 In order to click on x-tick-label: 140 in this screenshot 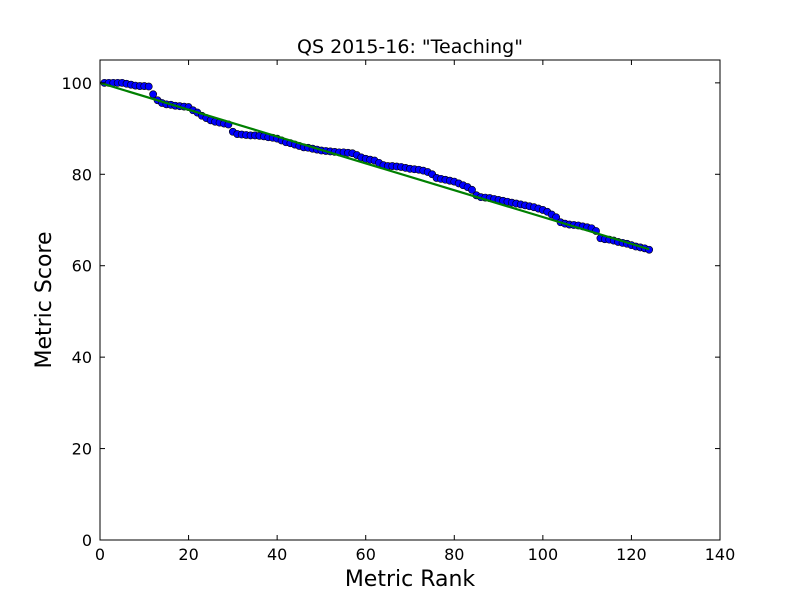, I will do `click(720, 554)`.